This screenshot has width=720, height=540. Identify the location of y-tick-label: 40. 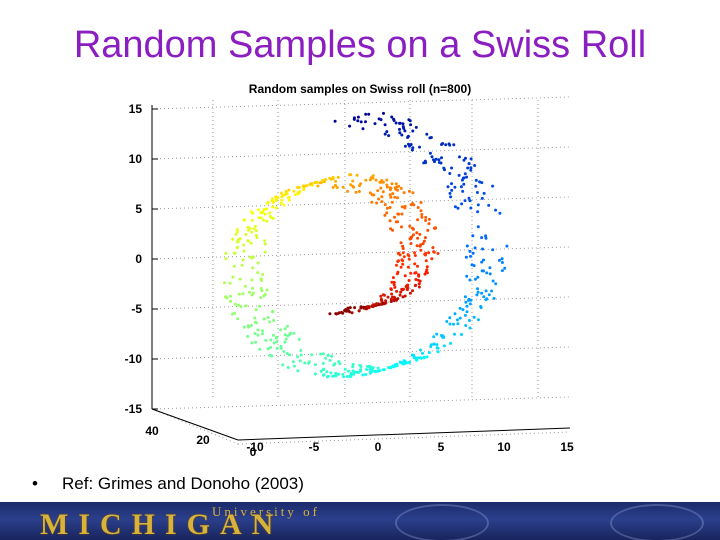
(152, 431).